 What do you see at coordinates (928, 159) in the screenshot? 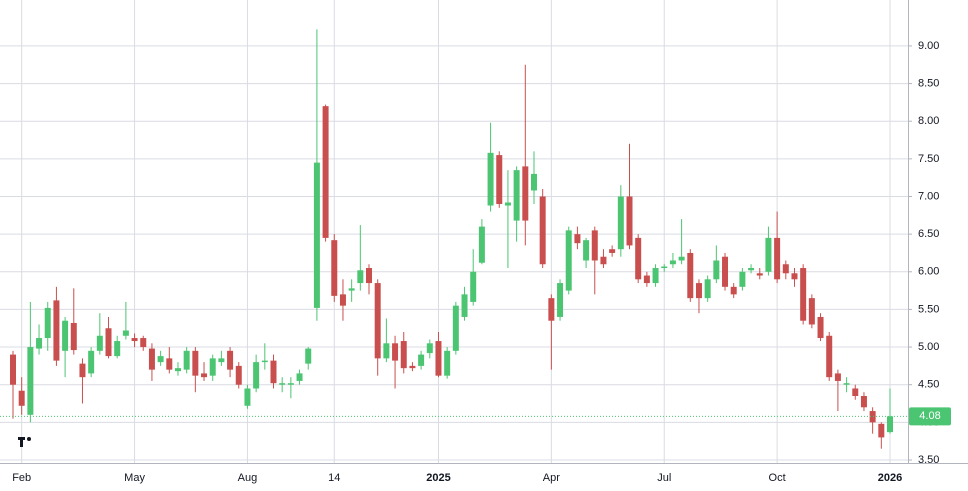
I see `y-tick-label: 7.50` at bounding box center [928, 159].